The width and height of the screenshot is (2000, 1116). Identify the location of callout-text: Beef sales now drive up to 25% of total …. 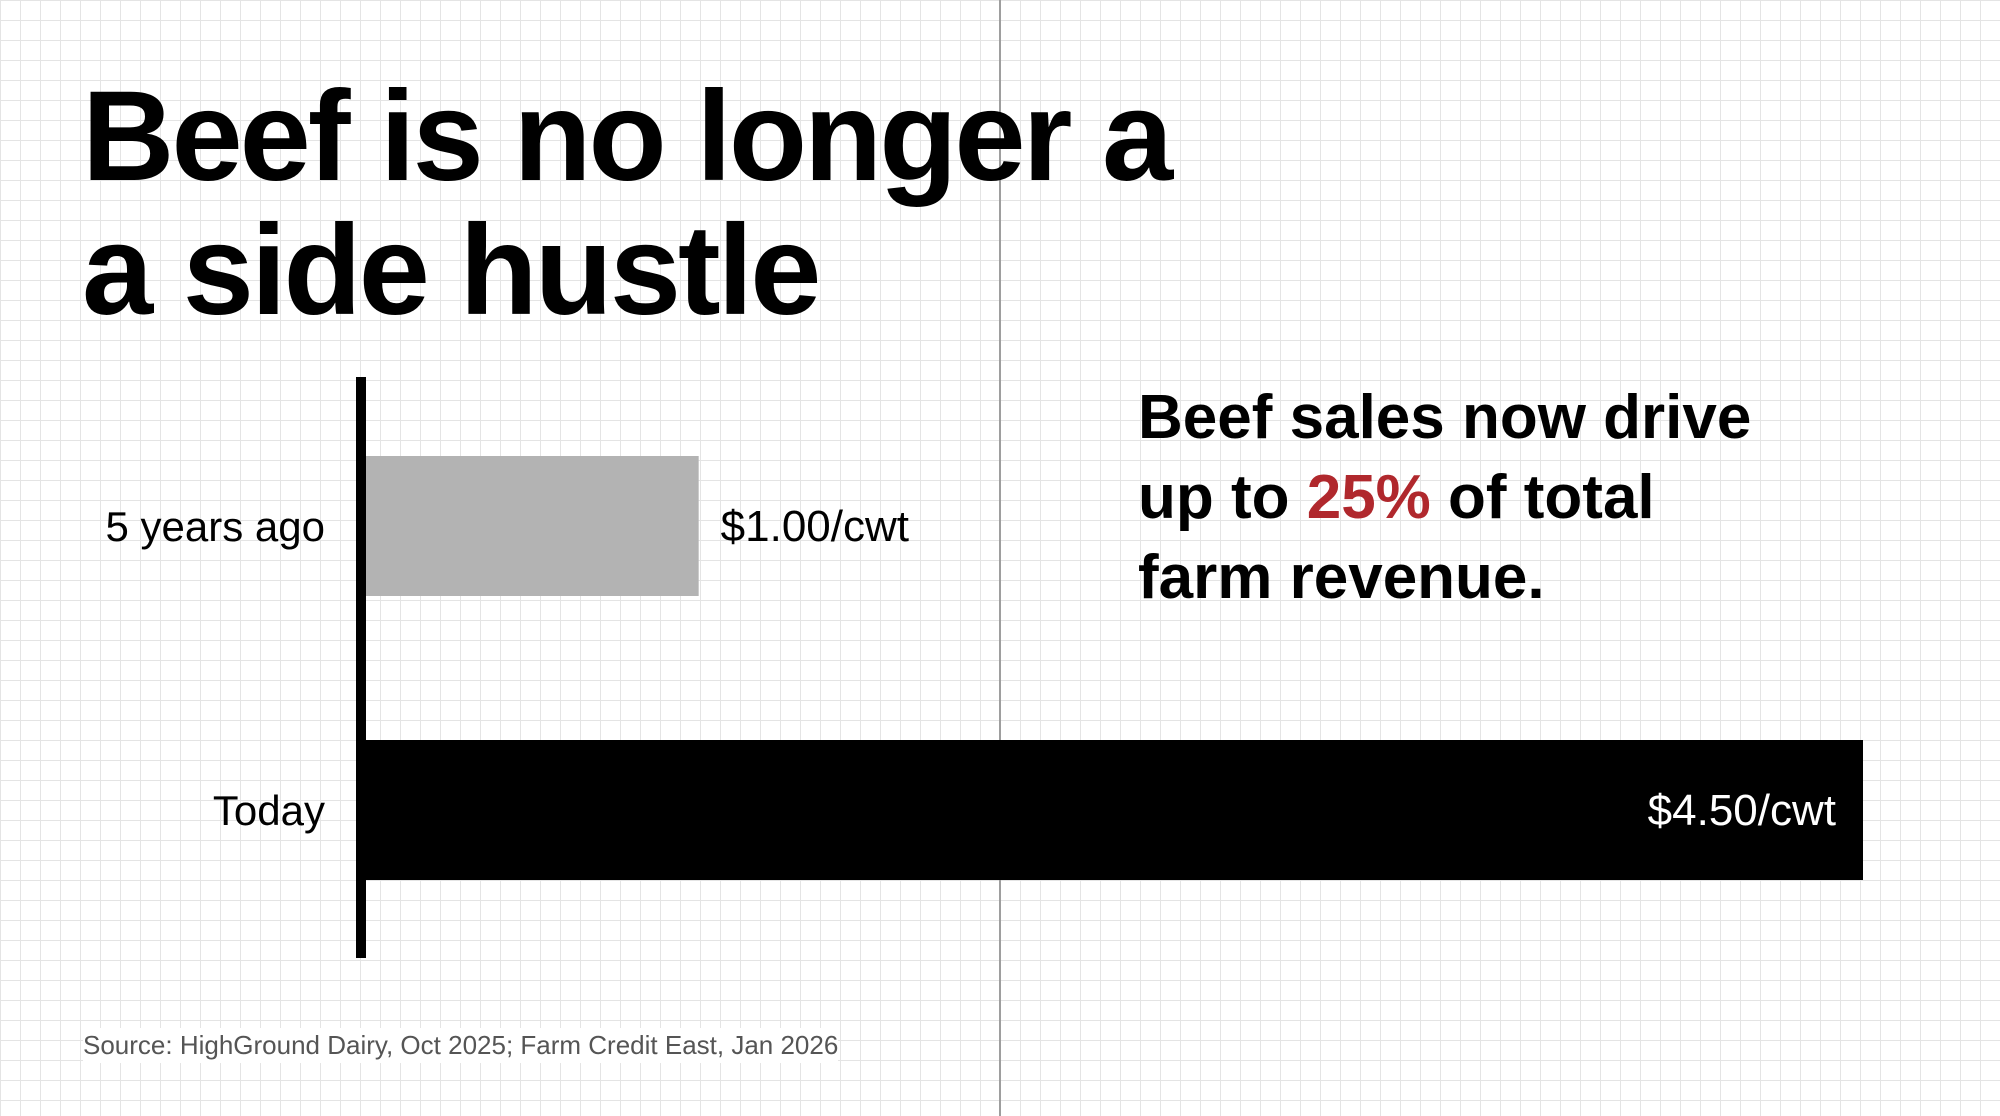
(1518, 498).